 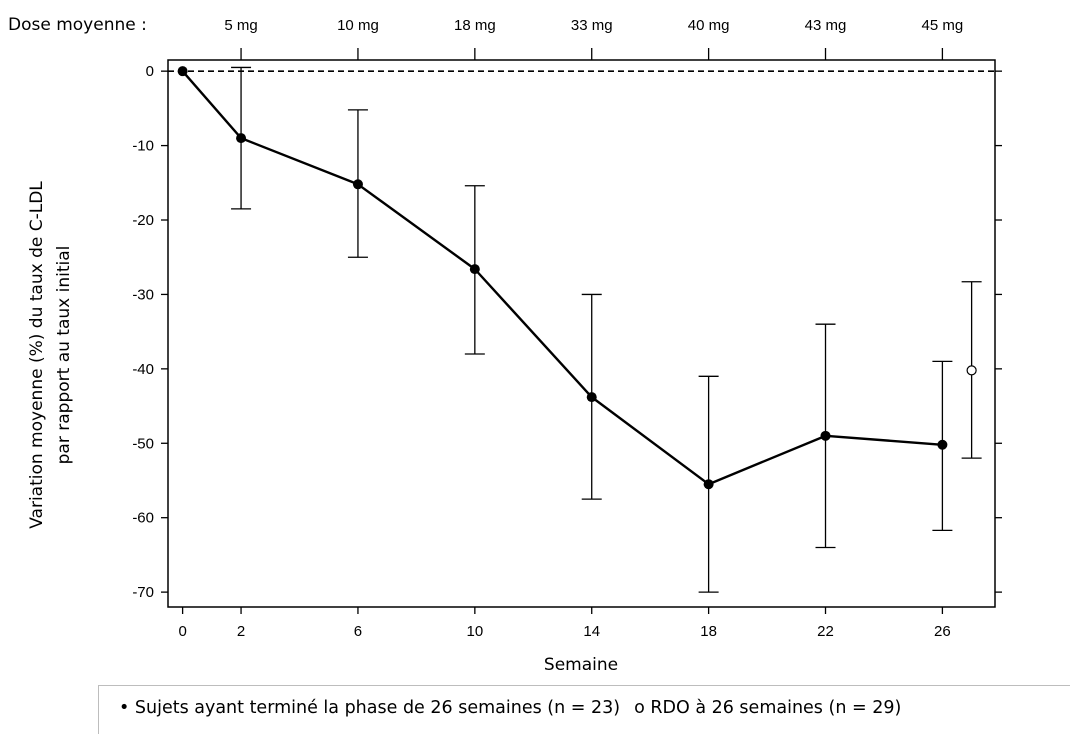 What do you see at coordinates (942, 631) in the screenshot?
I see `x-tick-label: 26` at bounding box center [942, 631].